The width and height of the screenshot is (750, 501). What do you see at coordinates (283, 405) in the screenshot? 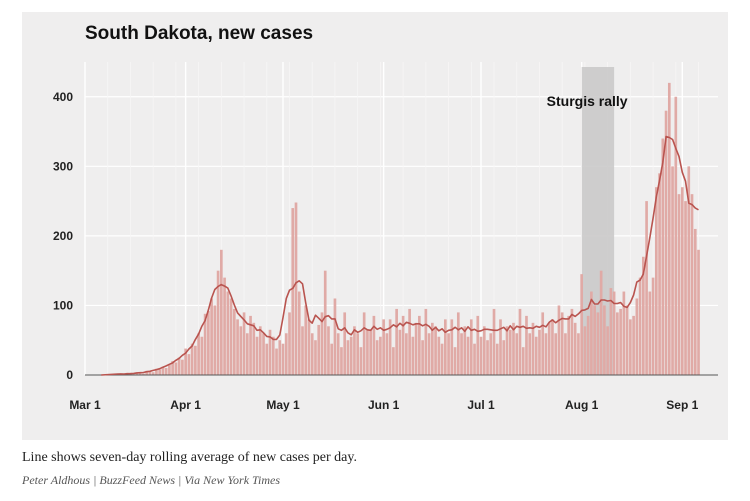
I see `x-tick-label: May 1` at bounding box center [283, 405].